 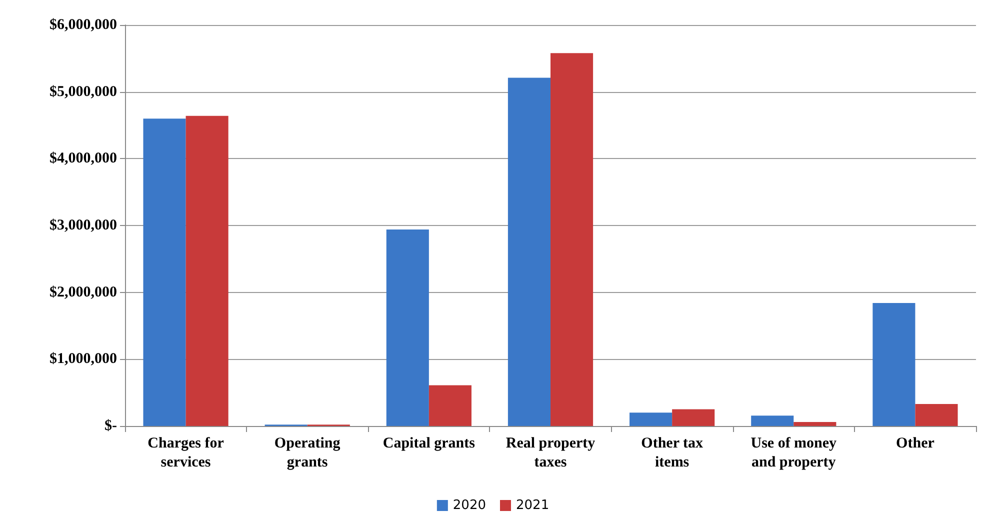 I want to click on x-tick-label: Use of money and property, so click(x=794, y=453).